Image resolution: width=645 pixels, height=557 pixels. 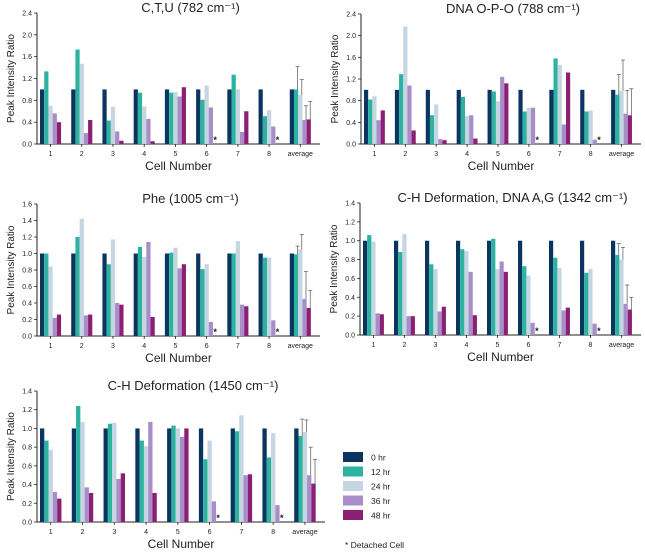 I want to click on chart-title: Phe (1005 cm⁻¹), so click(x=190, y=198).